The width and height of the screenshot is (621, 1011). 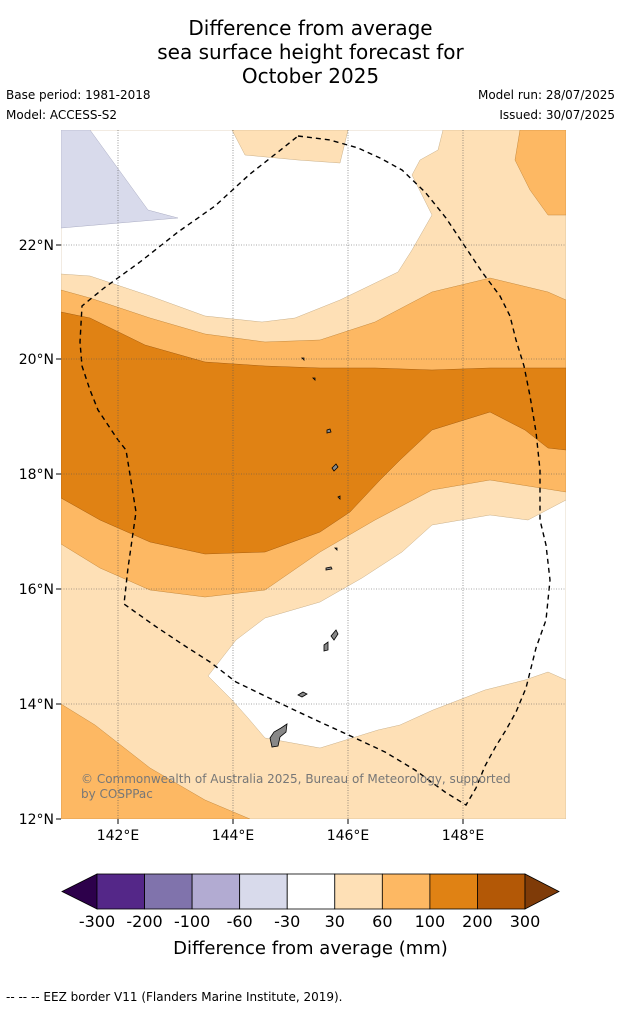 What do you see at coordinates (546, 95) in the screenshot?
I see `model-run-text: Model run: 28/07/2025` at bounding box center [546, 95].